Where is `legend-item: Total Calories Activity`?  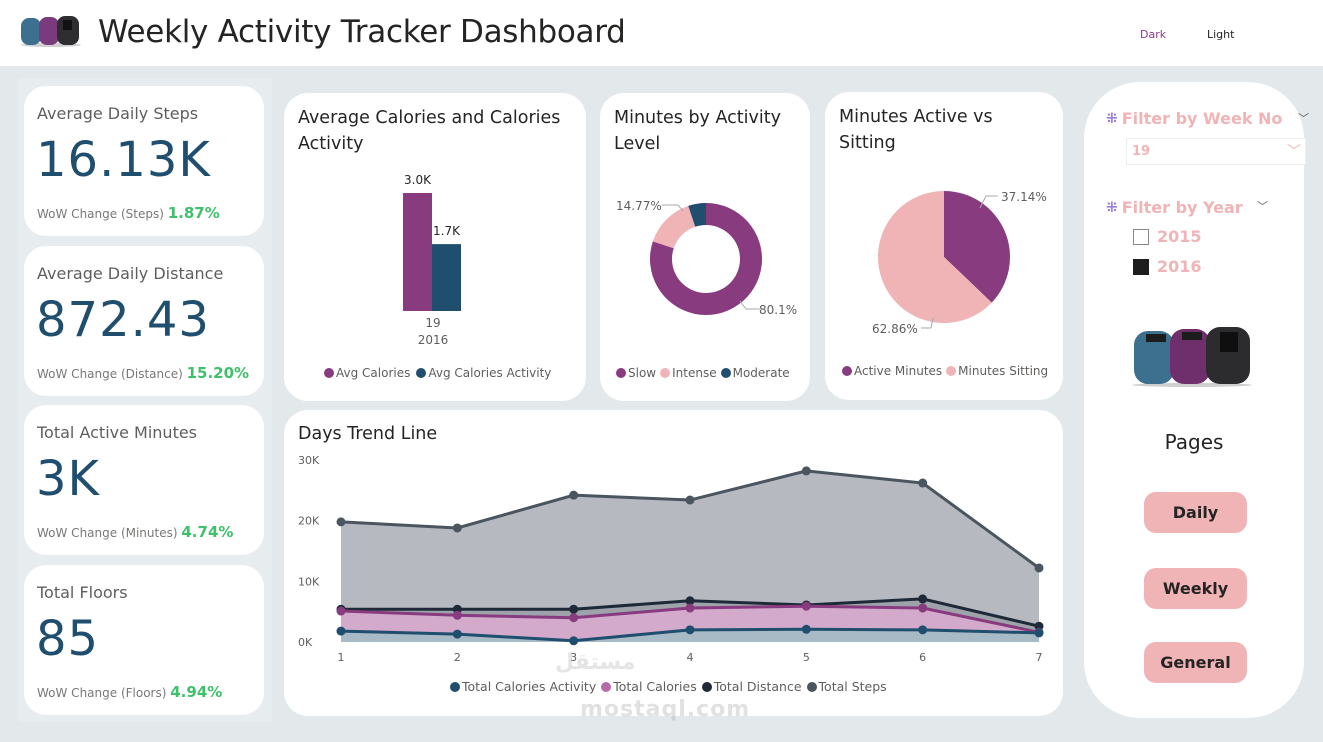
legend-item: Total Calories Activity is located at coordinates (523, 686).